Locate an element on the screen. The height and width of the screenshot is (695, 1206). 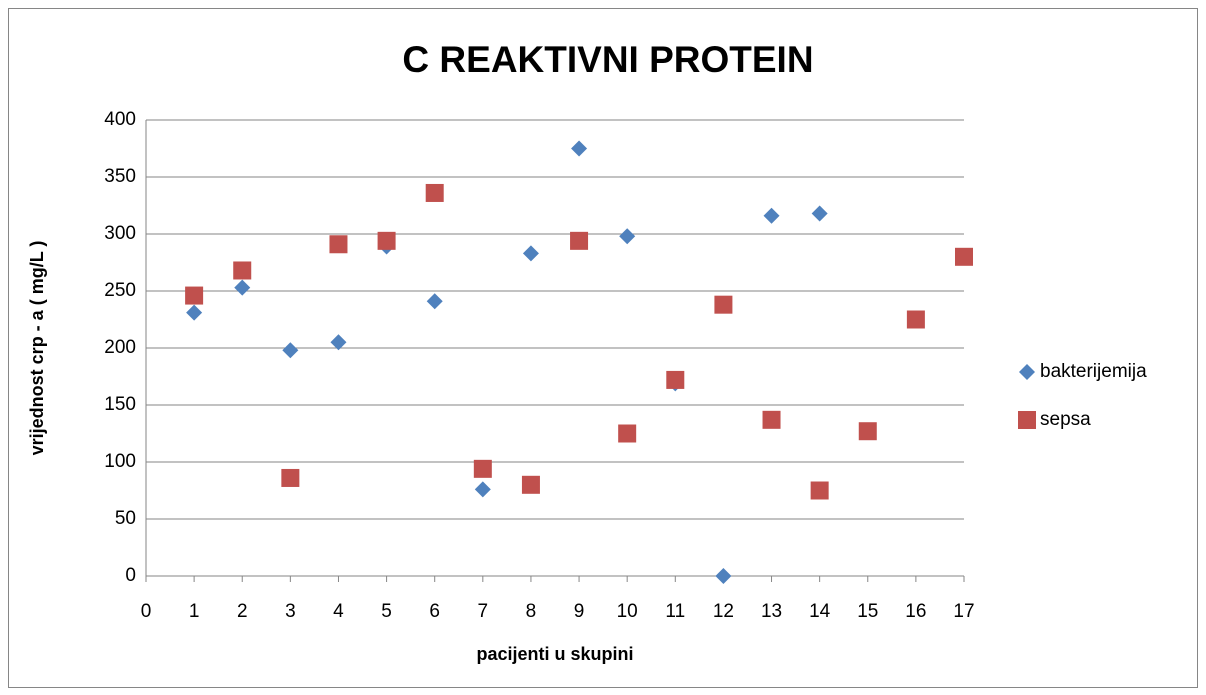
x-tick-label: 15 is located at coordinates (867, 611).